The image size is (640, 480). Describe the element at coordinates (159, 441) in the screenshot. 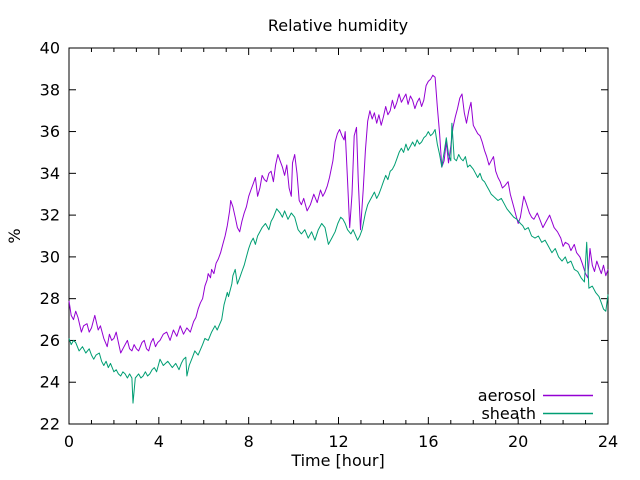

I see `x-tick-label: 4` at that location.